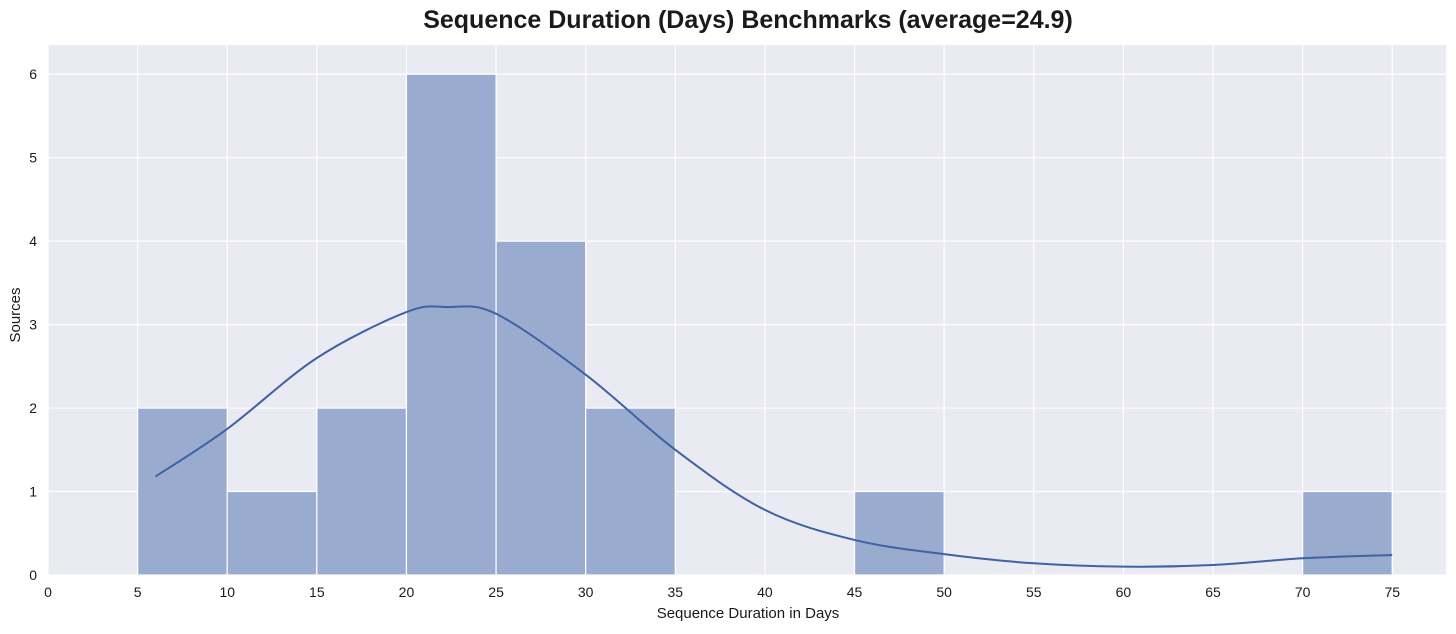 This screenshot has height=634, width=1456. Describe the element at coordinates (138, 592) in the screenshot. I see `x-tick-label: 5` at that location.